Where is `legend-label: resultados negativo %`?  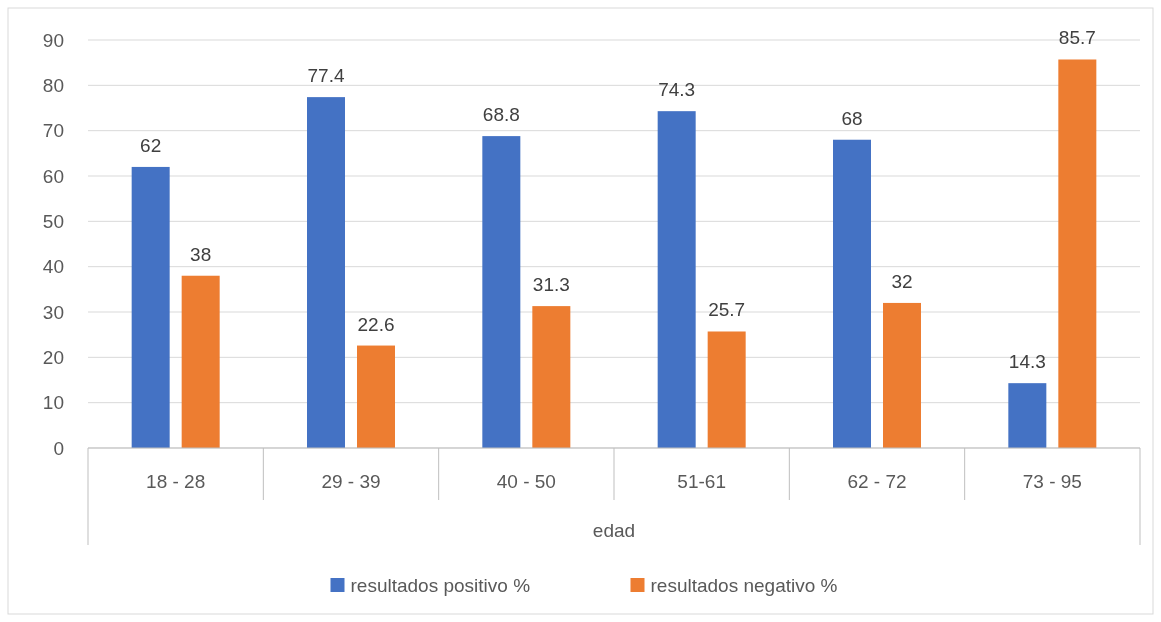 legend-label: resultados negativo % is located at coordinates (744, 585).